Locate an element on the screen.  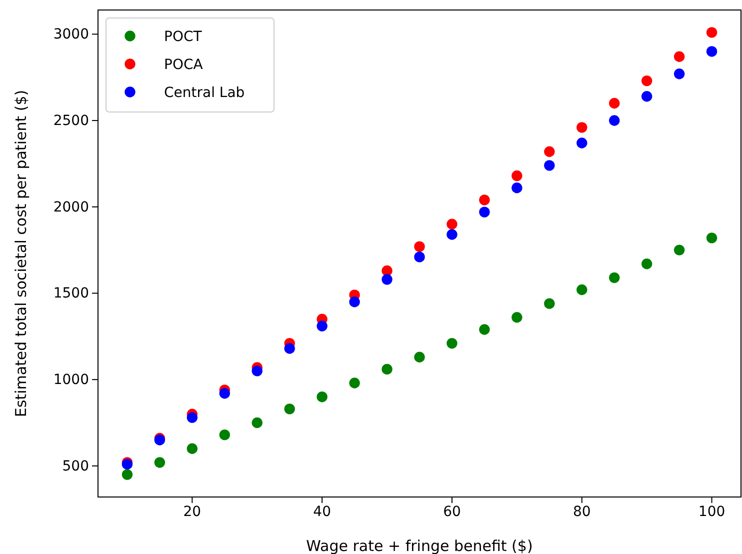
y-tick-label: 2000 is located at coordinates (71, 207).